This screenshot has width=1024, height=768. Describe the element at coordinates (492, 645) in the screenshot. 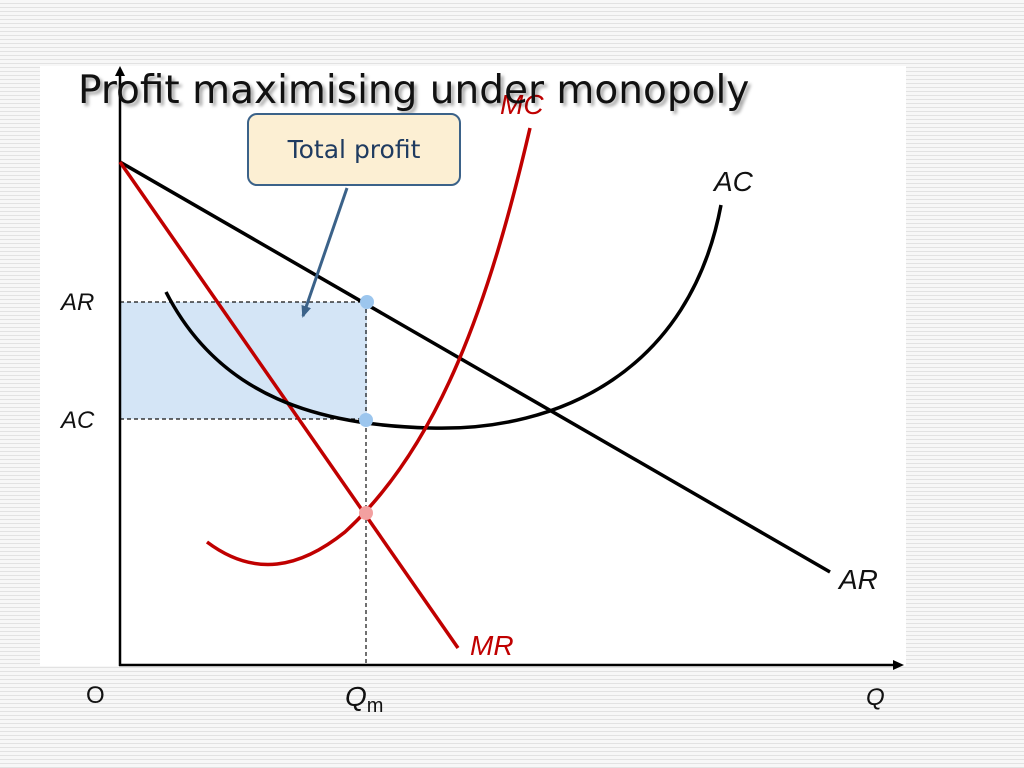

I see `mr-curve-label: MR` at that location.